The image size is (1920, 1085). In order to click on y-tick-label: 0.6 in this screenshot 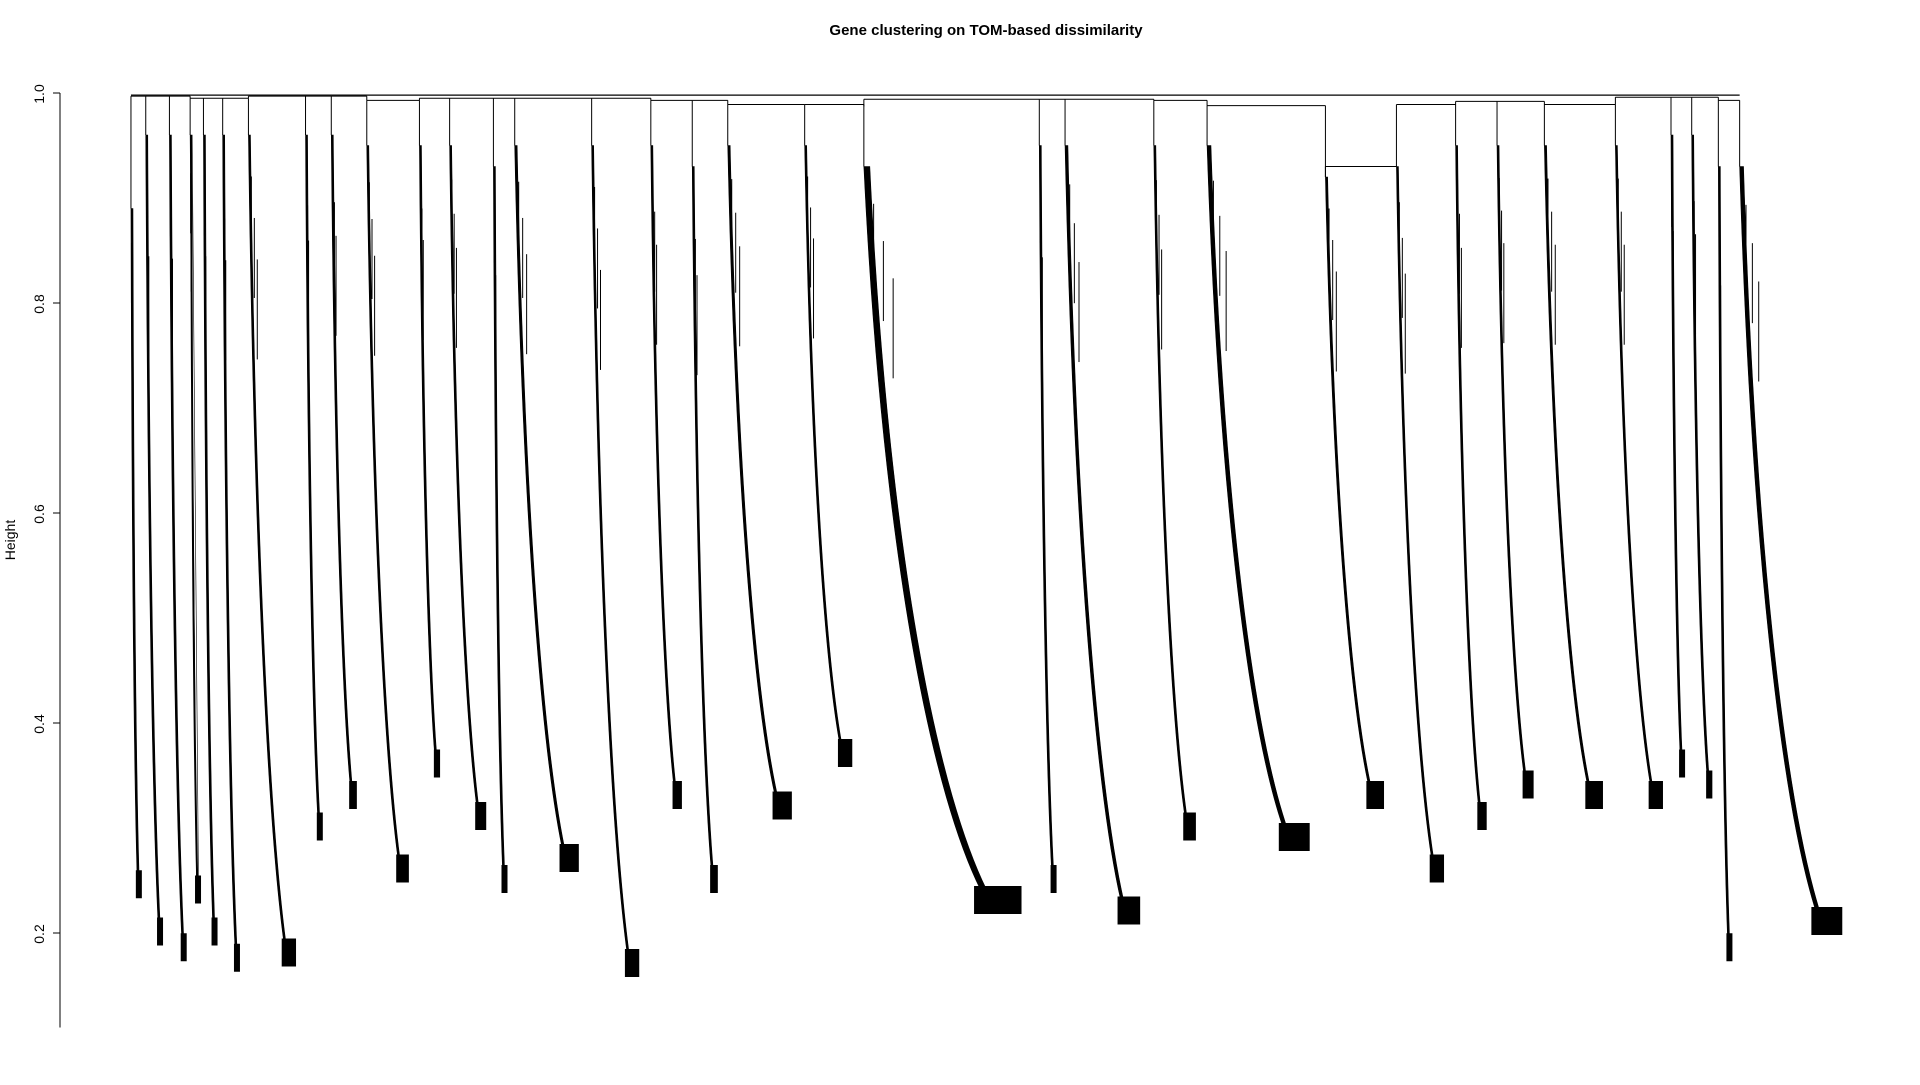, I will do `click(39, 514)`.